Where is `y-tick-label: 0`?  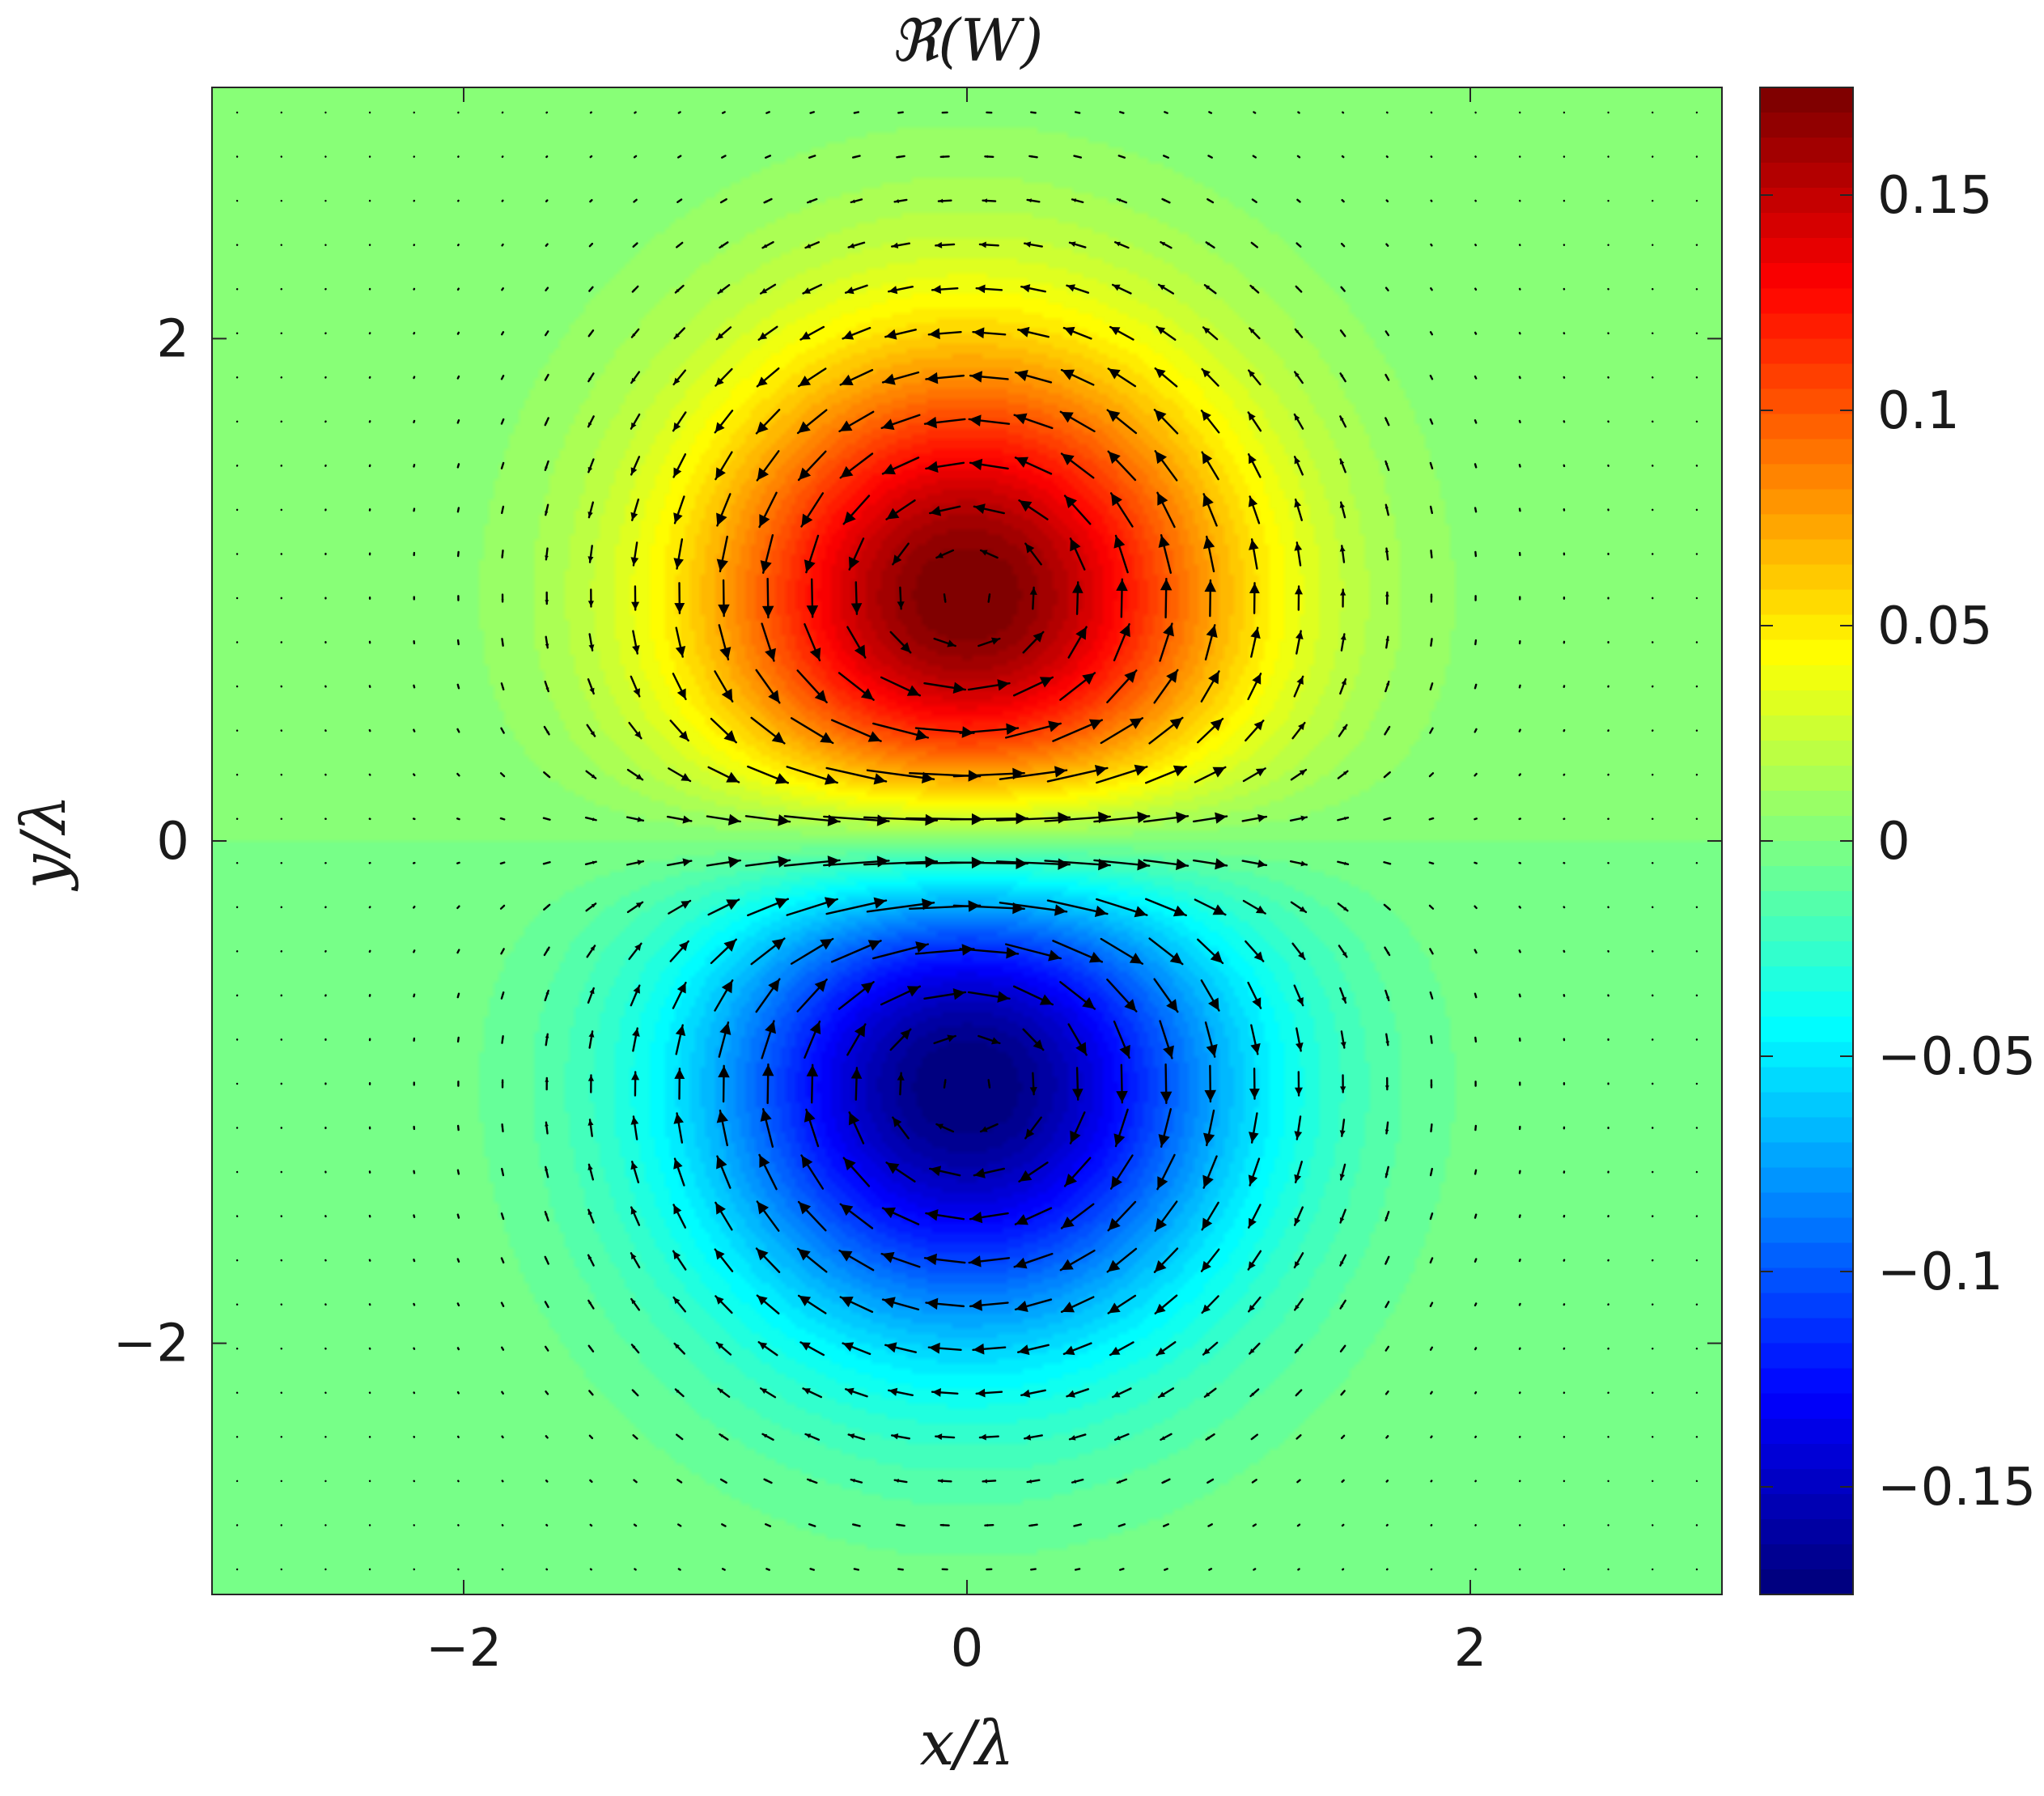 y-tick-label: 0 is located at coordinates (172, 842).